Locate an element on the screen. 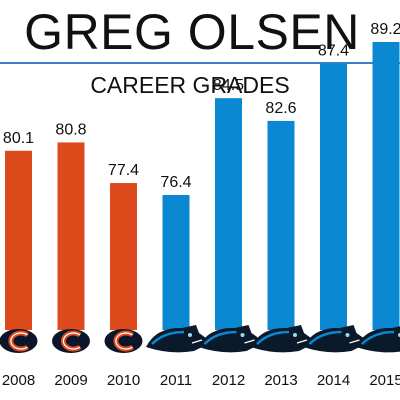 The height and width of the screenshot is (400, 400). data-label-2010: 77.4 is located at coordinates (123, 170).